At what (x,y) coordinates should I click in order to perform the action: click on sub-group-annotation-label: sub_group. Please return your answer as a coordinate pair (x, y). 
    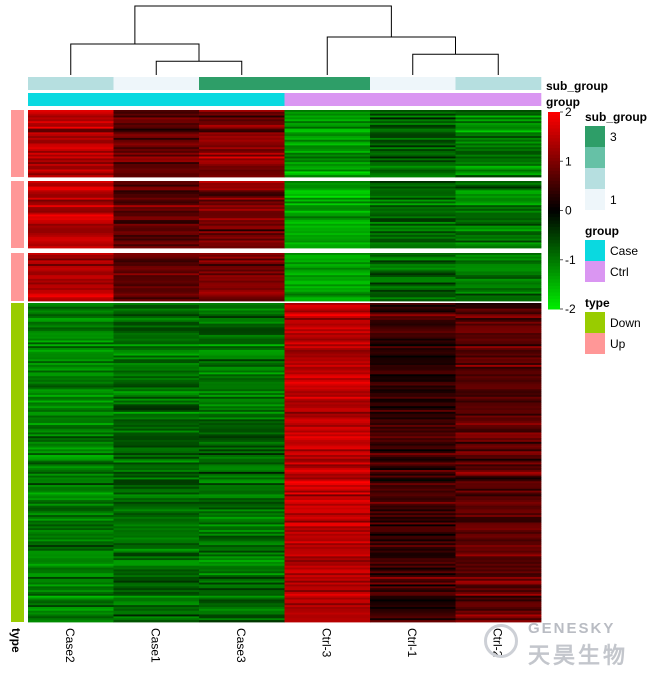
    Looking at the image, I should click on (577, 86).